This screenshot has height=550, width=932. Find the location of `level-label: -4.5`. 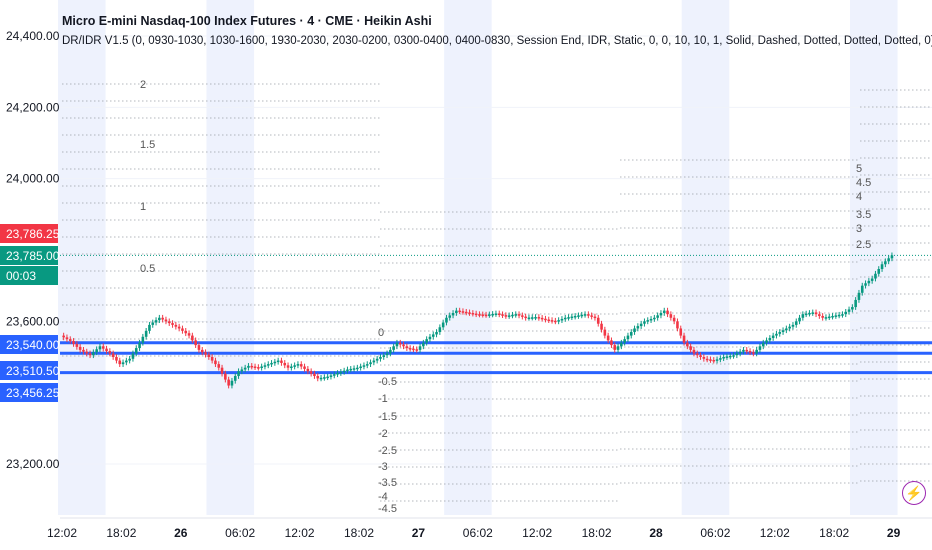

level-label: -4.5 is located at coordinates (387, 509).